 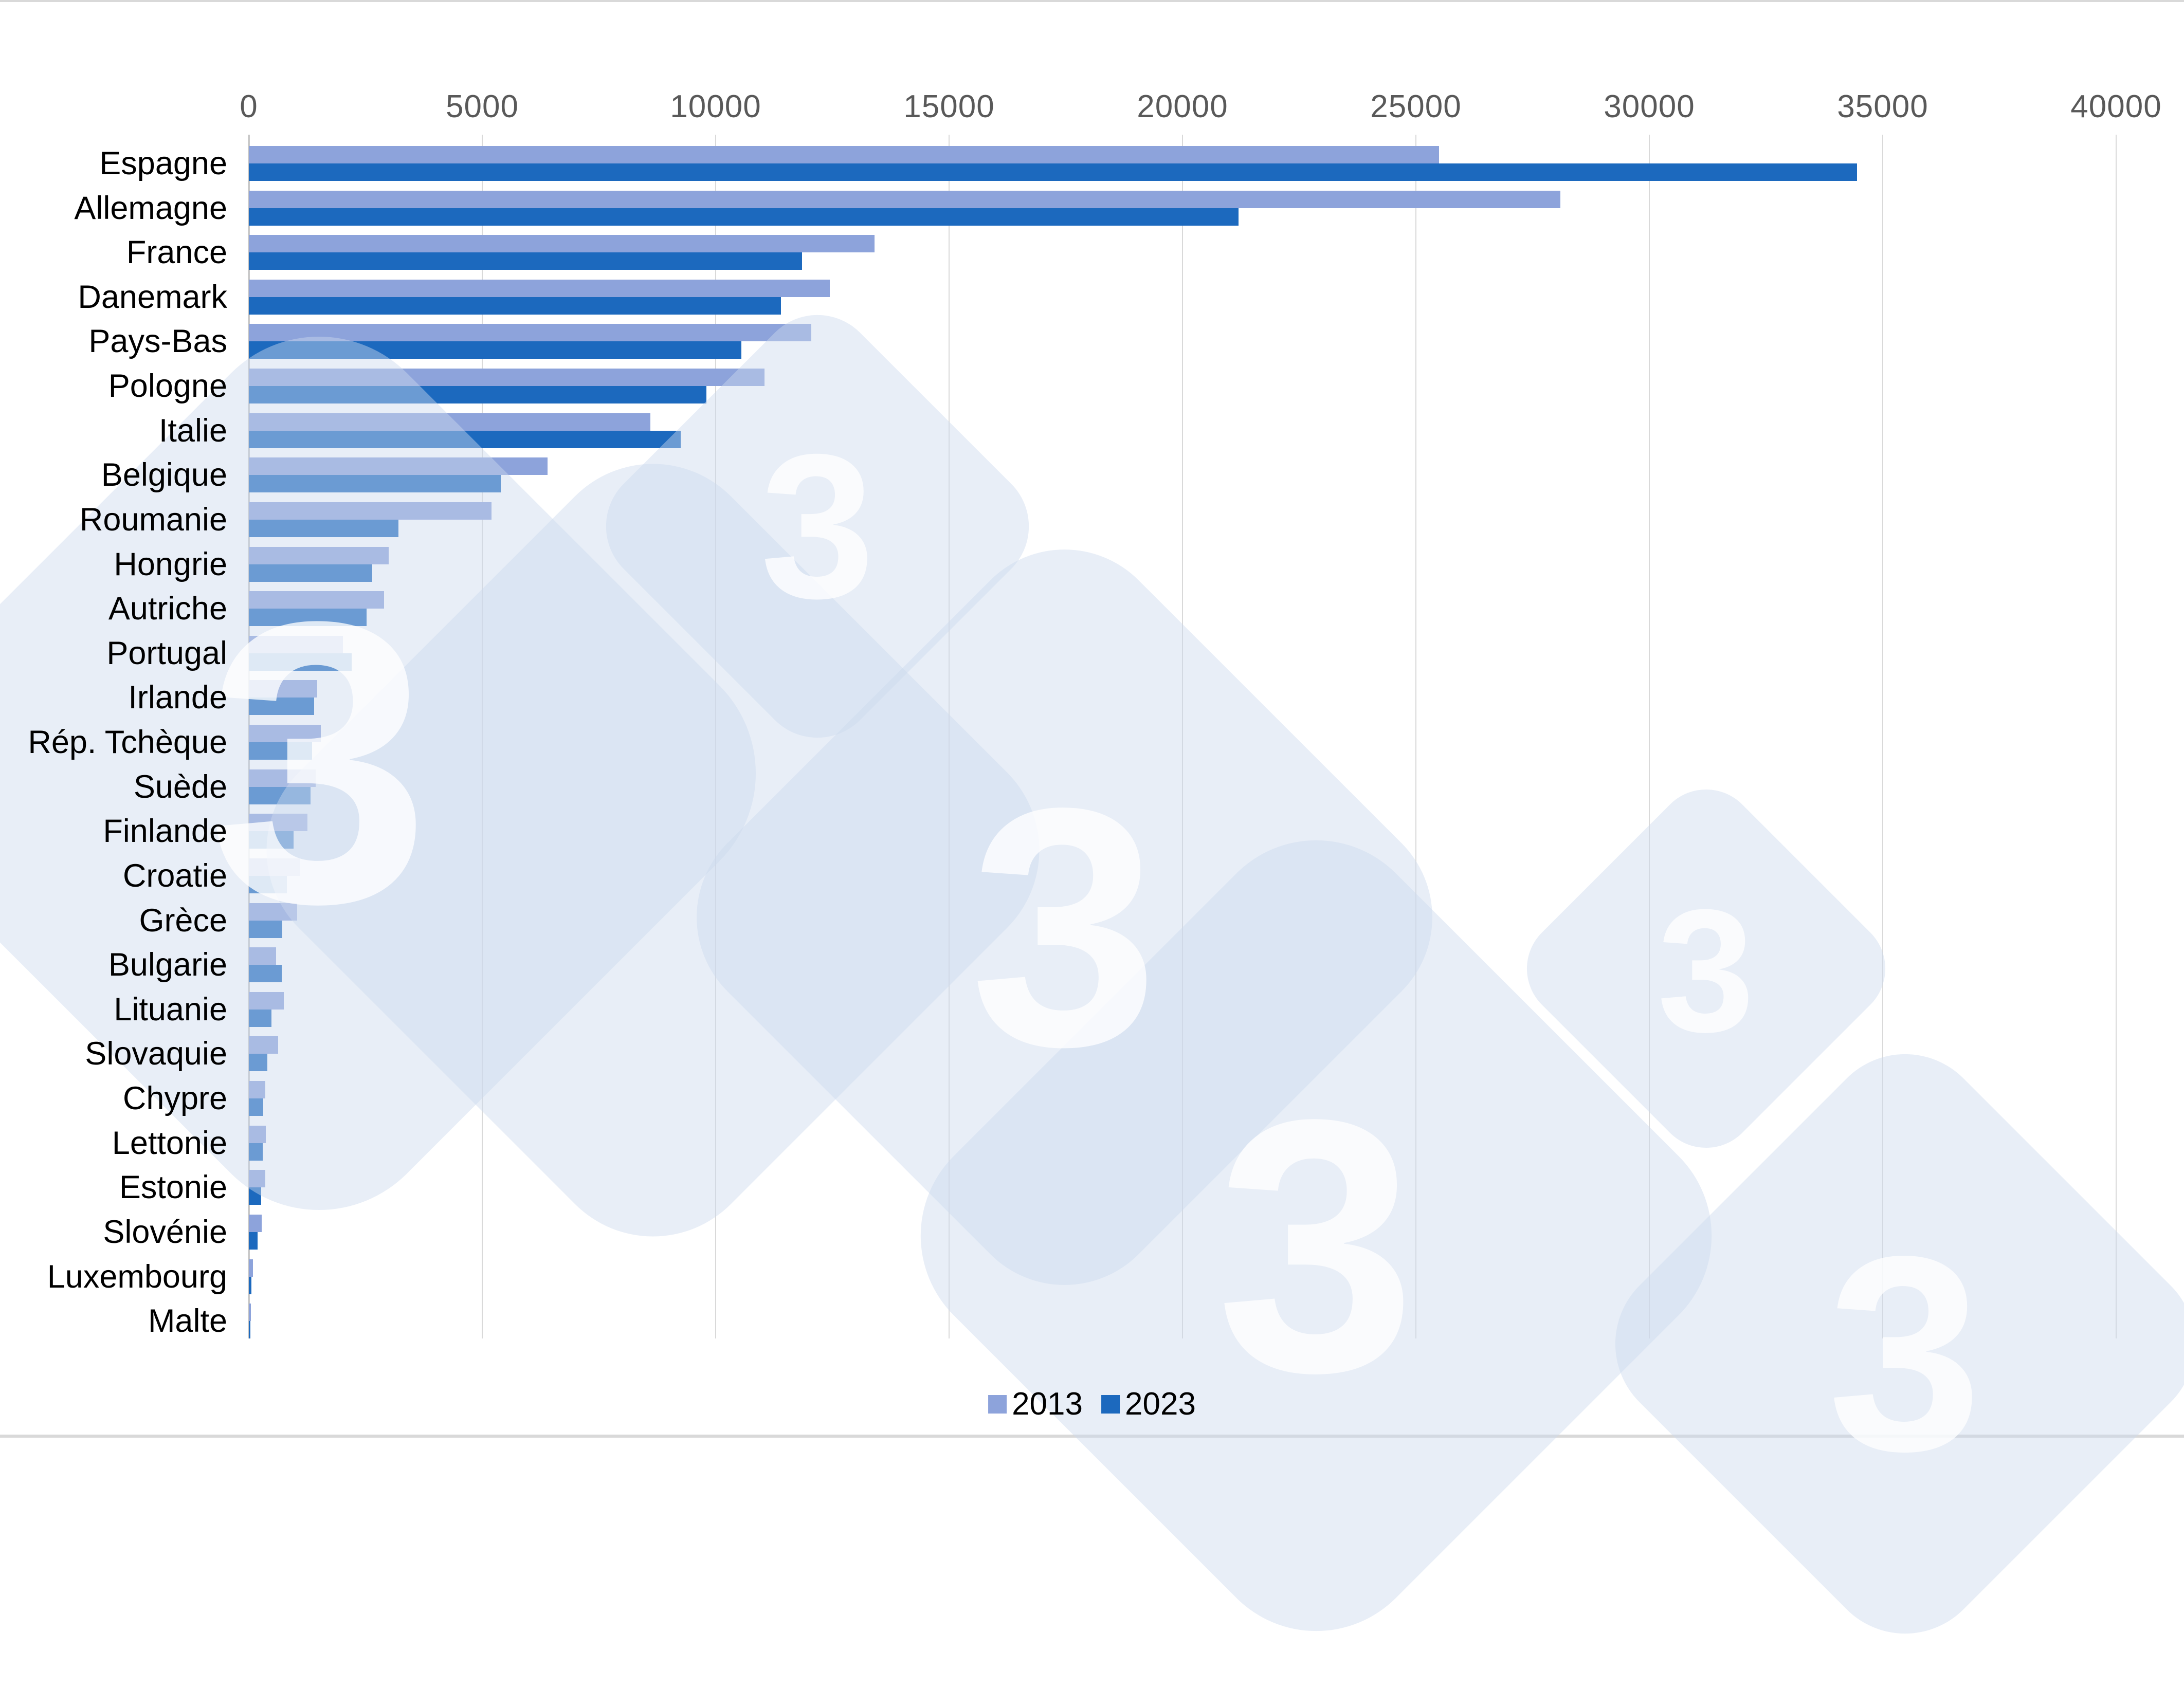 What do you see at coordinates (1182, 106) in the screenshot?
I see `x-tick-label: 20000` at bounding box center [1182, 106].